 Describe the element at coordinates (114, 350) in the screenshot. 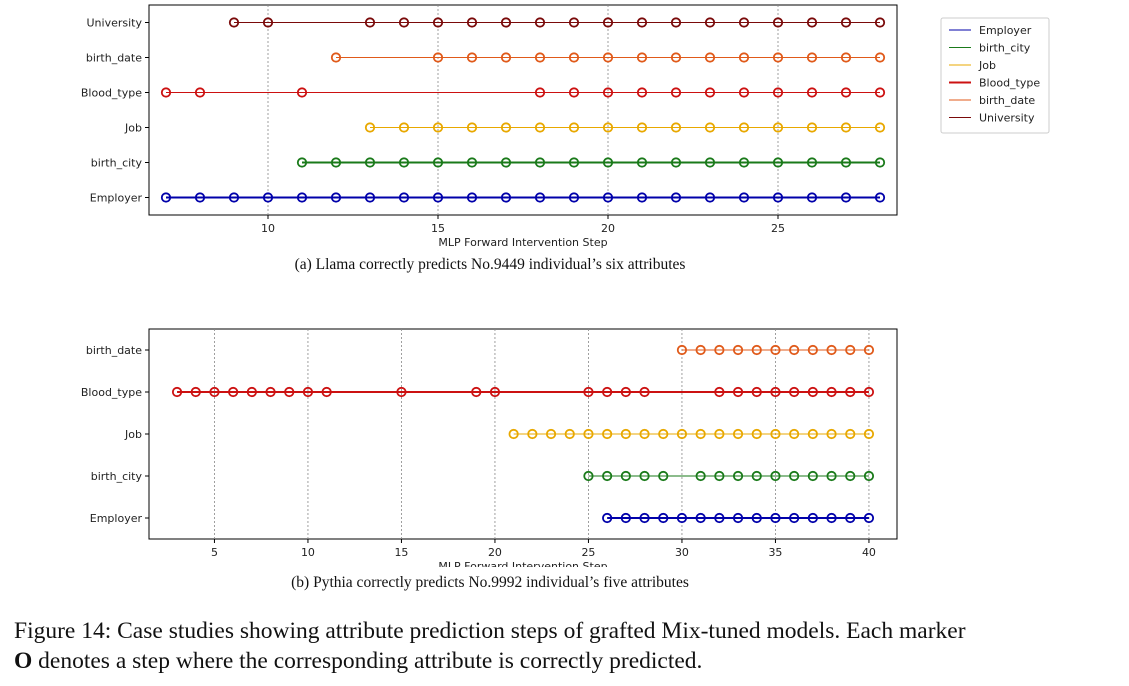

I see `y-tick-label: birth_date` at that location.